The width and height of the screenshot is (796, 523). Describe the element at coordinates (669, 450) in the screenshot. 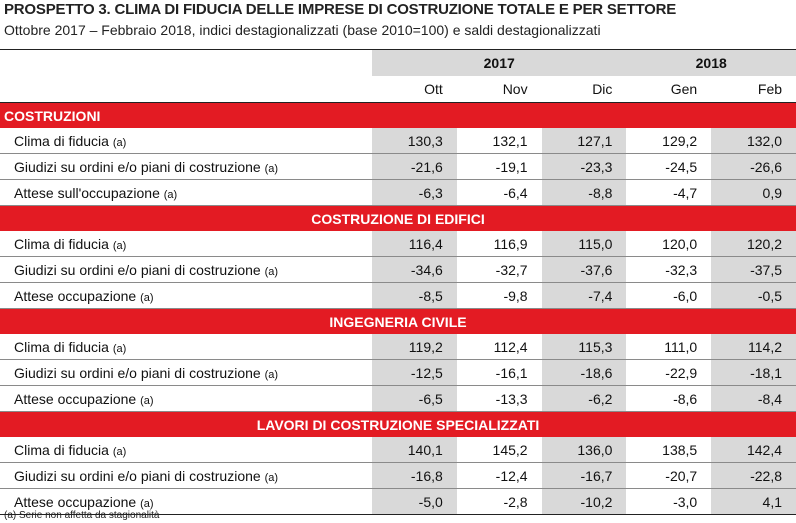

I see `value-cell: 138,5` at that location.